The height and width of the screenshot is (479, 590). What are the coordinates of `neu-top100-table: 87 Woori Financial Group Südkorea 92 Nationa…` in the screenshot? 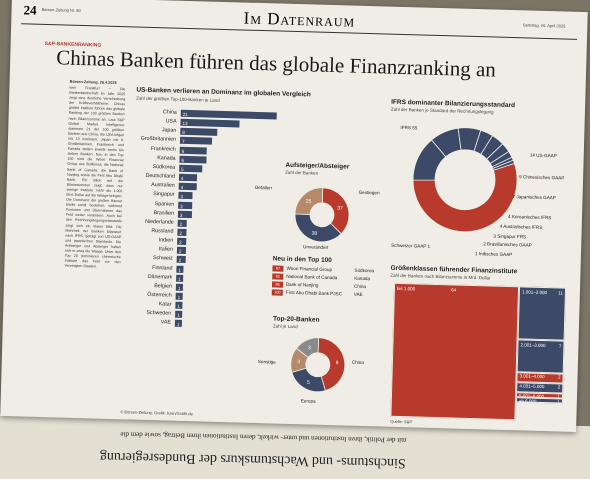 It's located at (327, 283).